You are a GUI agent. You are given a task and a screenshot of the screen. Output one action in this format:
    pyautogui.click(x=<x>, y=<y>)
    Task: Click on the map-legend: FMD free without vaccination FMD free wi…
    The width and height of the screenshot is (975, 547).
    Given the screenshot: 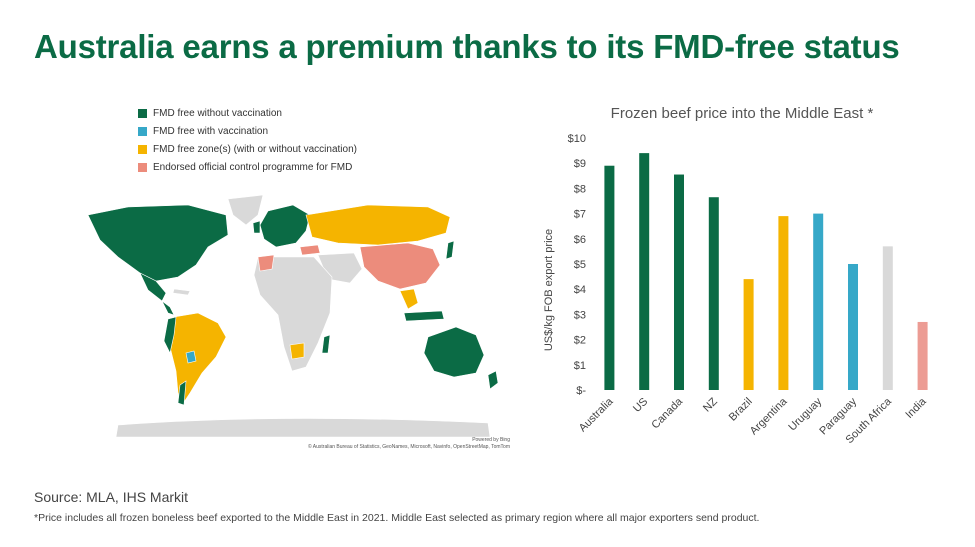 What is the action you would take?
    pyautogui.click(x=247, y=140)
    